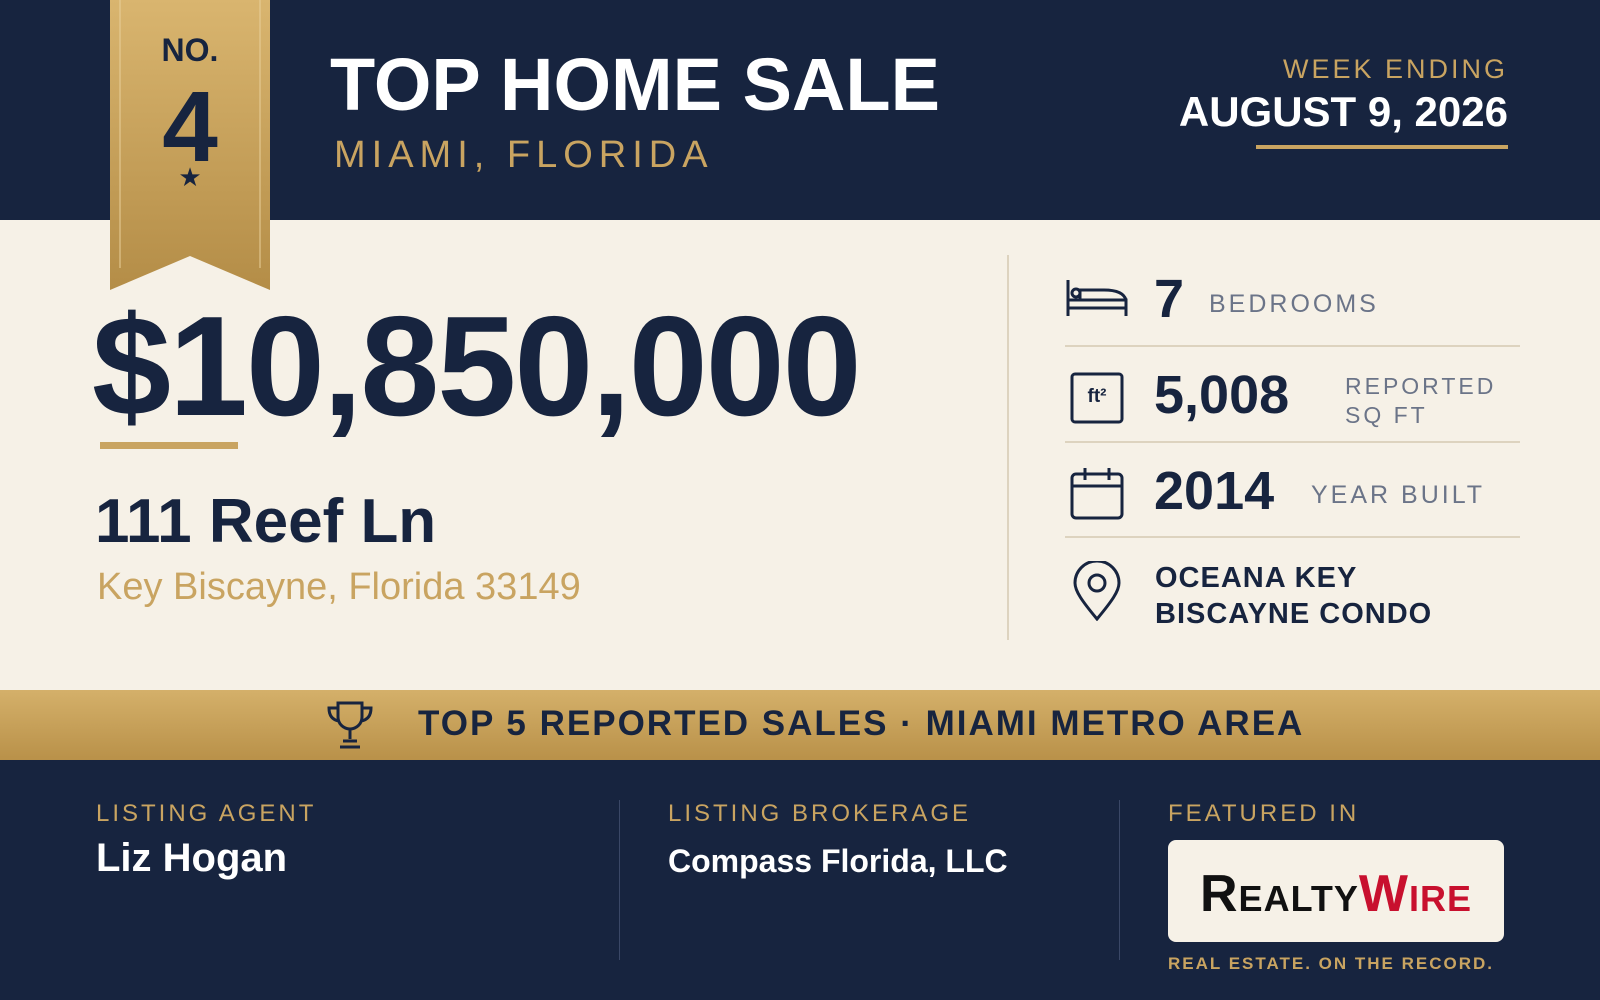  I want to click on ribbon-rank: 4, so click(190, 127).